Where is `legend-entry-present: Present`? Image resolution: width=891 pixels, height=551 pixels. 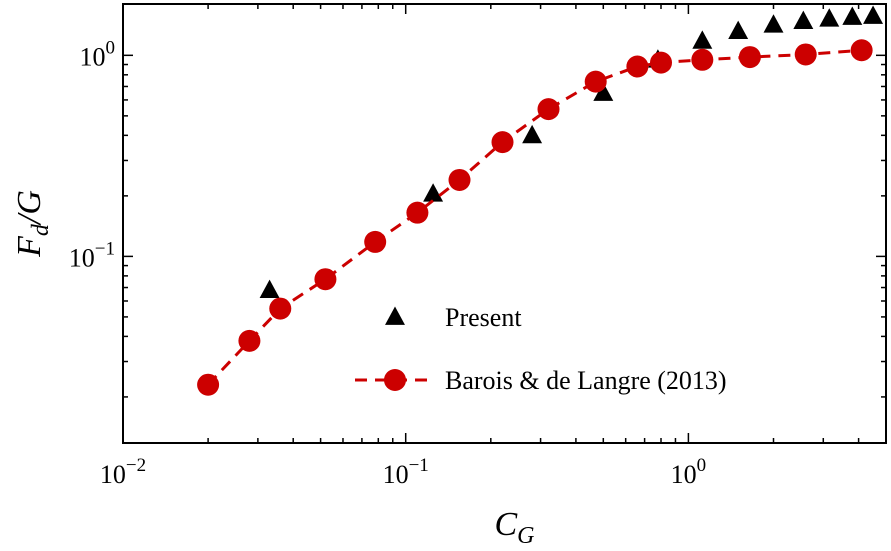
legend-entry-present: Present is located at coordinates (453, 317).